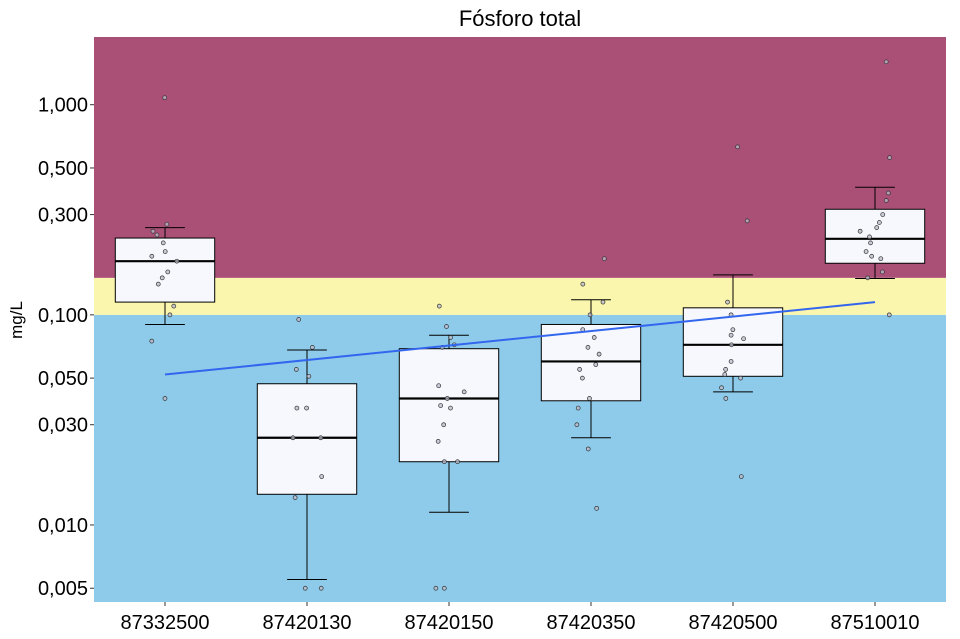  Describe the element at coordinates (63, 426) in the screenshot. I see `y-tick-label: 0,030` at that location.